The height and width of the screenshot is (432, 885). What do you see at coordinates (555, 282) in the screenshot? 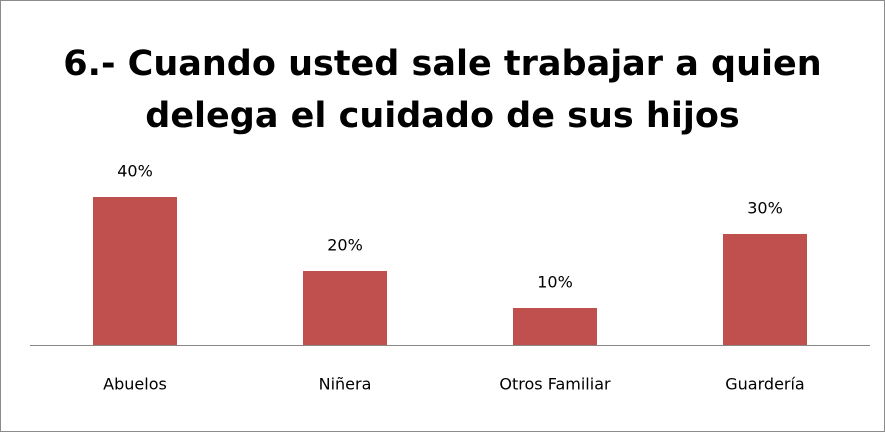
I see `data-label: 10%` at bounding box center [555, 282].